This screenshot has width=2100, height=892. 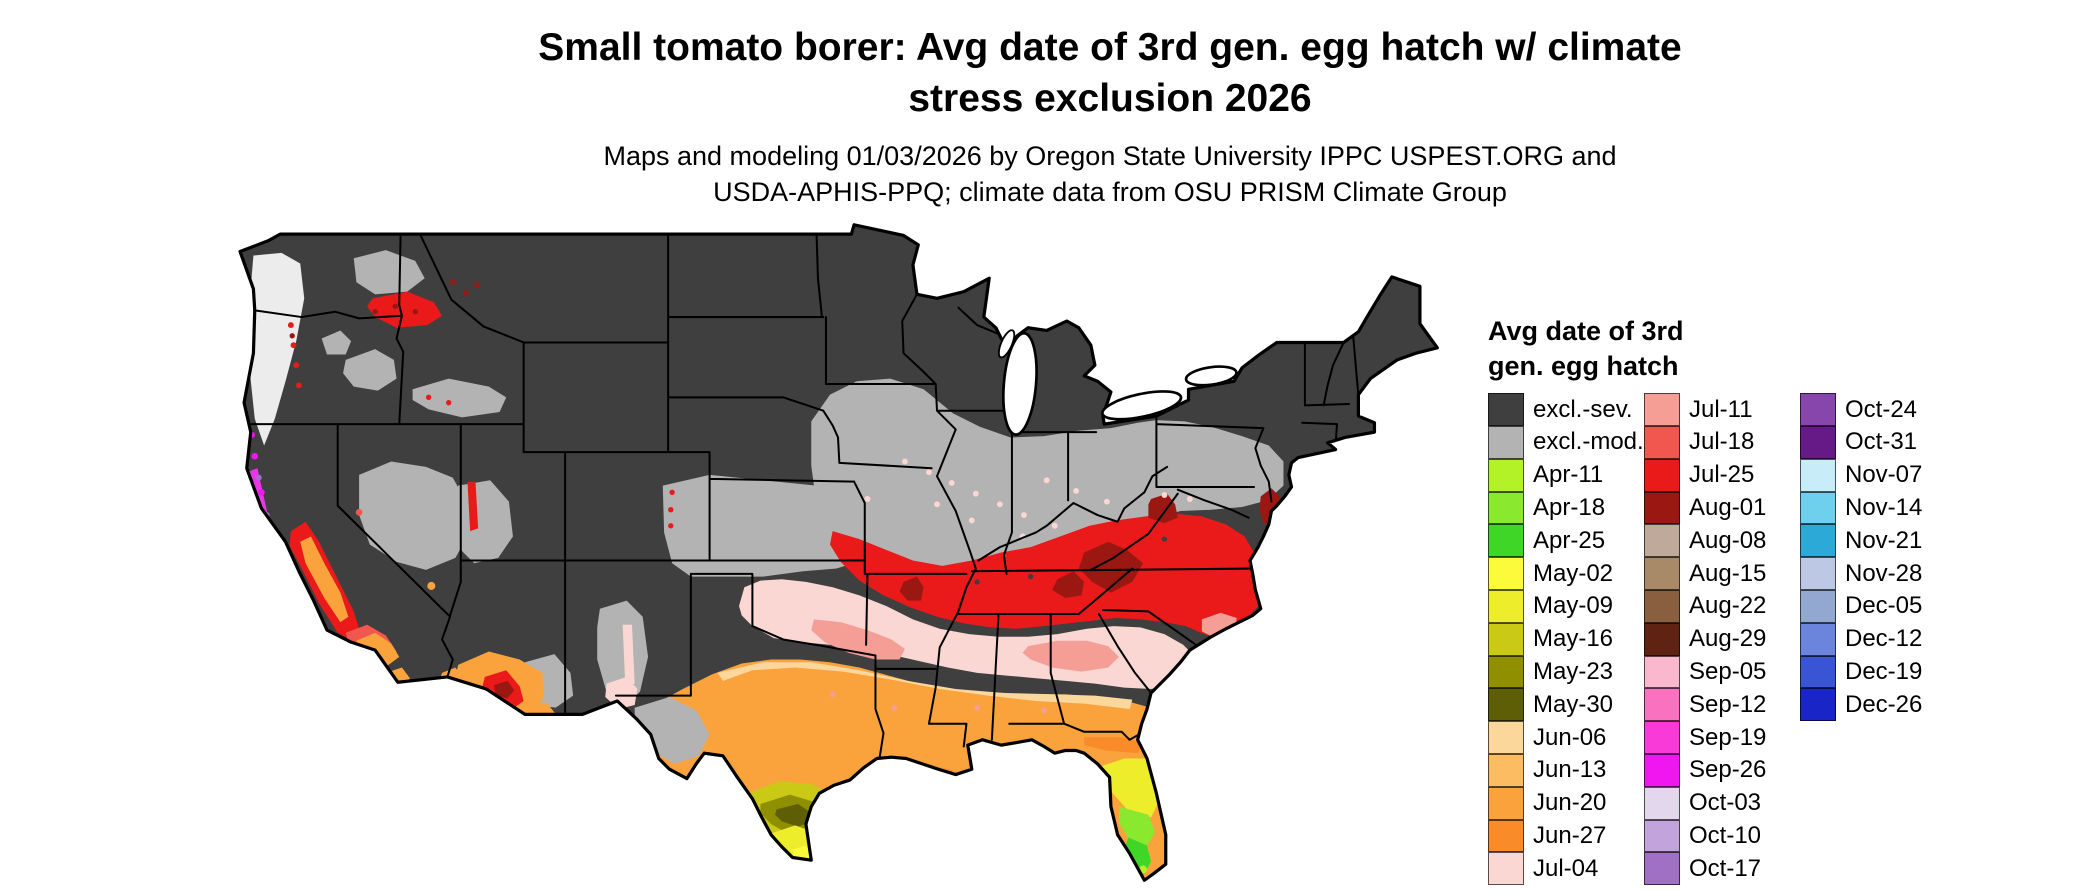 I want to click on legend-item: Jun-13, so click(x=1566, y=770).